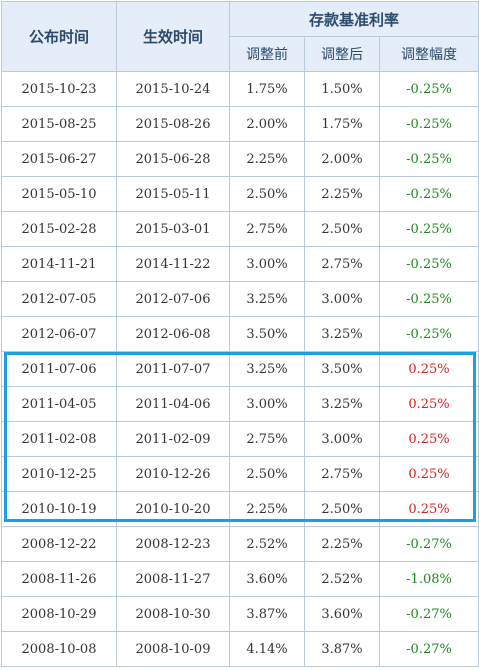  I want to click on header-before: 调整前, so click(267, 54).